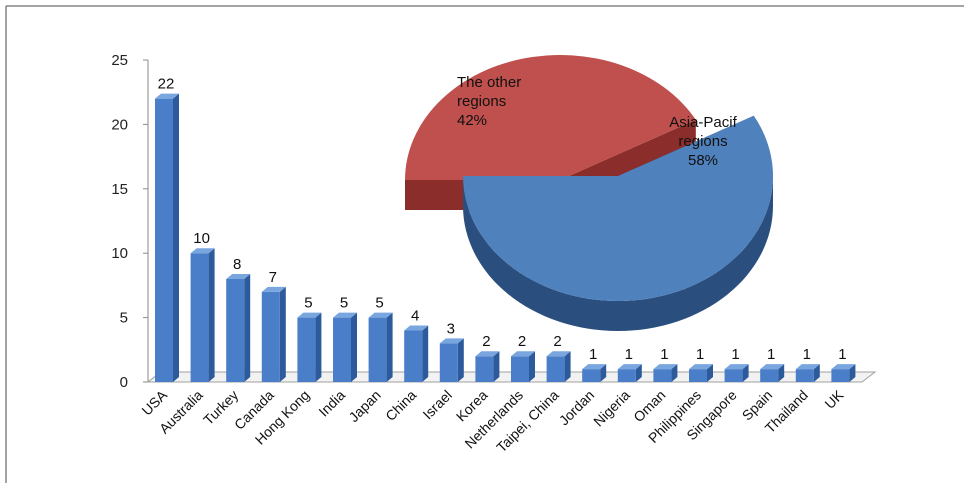  I want to click on y-tick-label: 15, so click(119, 189).